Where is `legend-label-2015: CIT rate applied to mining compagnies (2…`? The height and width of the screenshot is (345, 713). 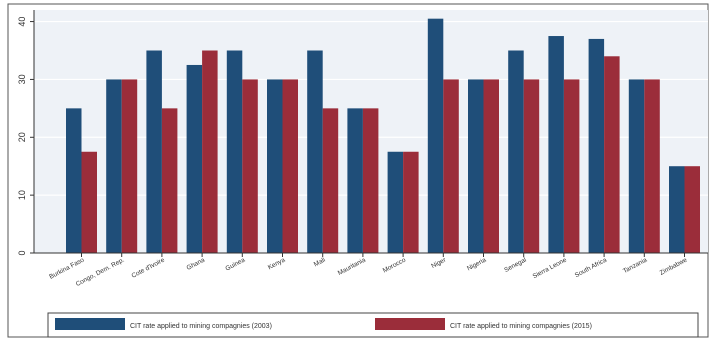 legend-label-2015: CIT rate applied to mining compagnies (2… is located at coordinates (521, 326).